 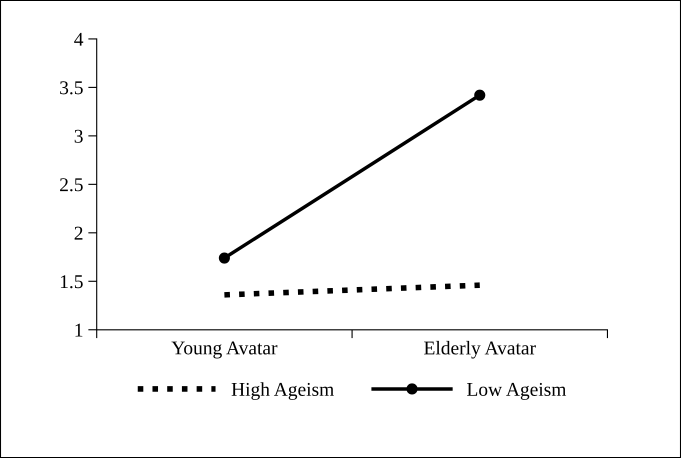 What do you see at coordinates (71, 87) in the screenshot?
I see `y-tick-label: 3.5` at bounding box center [71, 87].